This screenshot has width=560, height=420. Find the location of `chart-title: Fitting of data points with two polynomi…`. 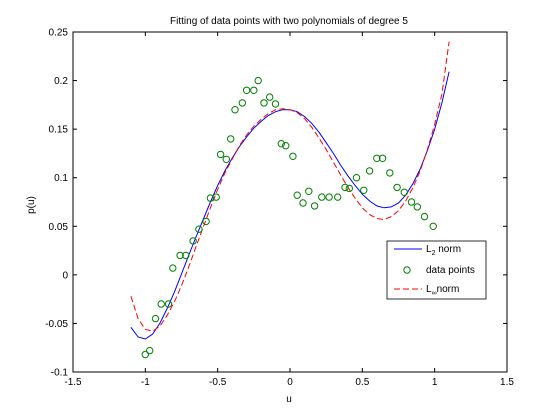

chart-title: Fitting of data points with two polynomi… is located at coordinates (289, 21).